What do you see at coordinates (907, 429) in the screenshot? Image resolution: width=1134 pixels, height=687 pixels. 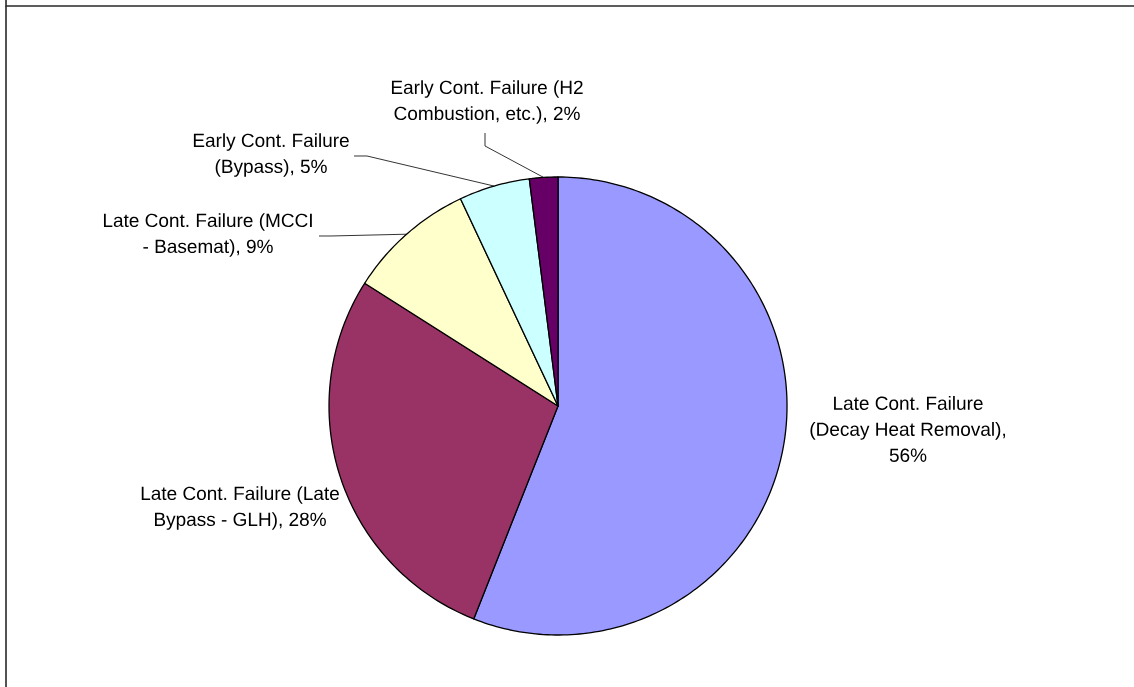 I see `slice-label: Late Cont. Failure (Decay Heat Removal), 56%` at bounding box center [907, 429].